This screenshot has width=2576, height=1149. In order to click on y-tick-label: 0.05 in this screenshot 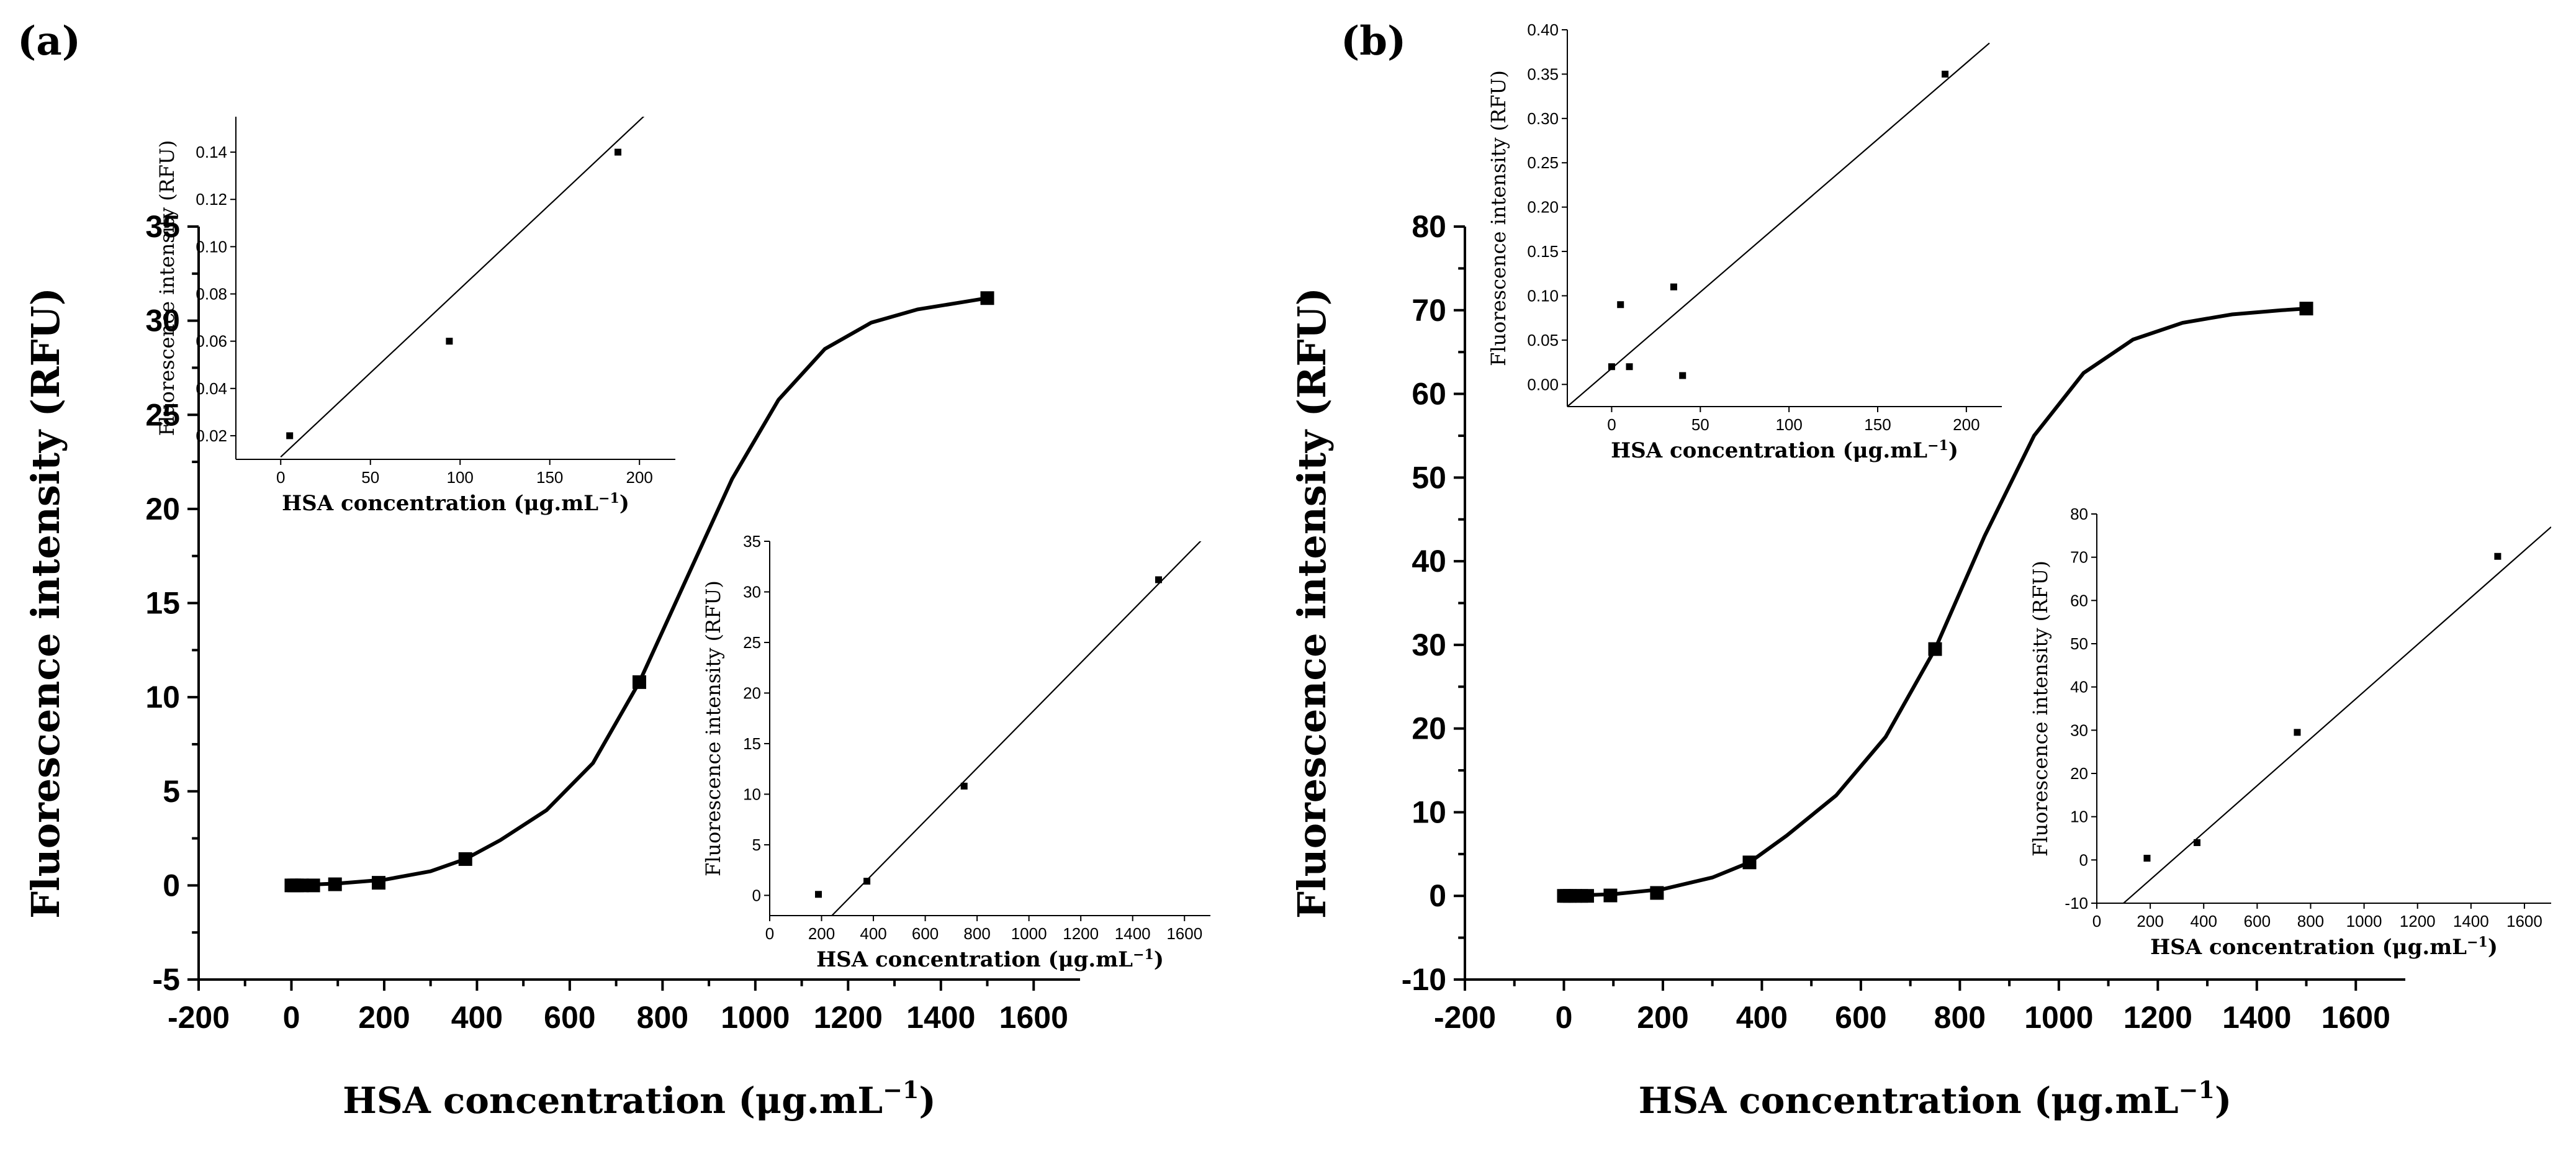, I will do `click(1543, 340)`.